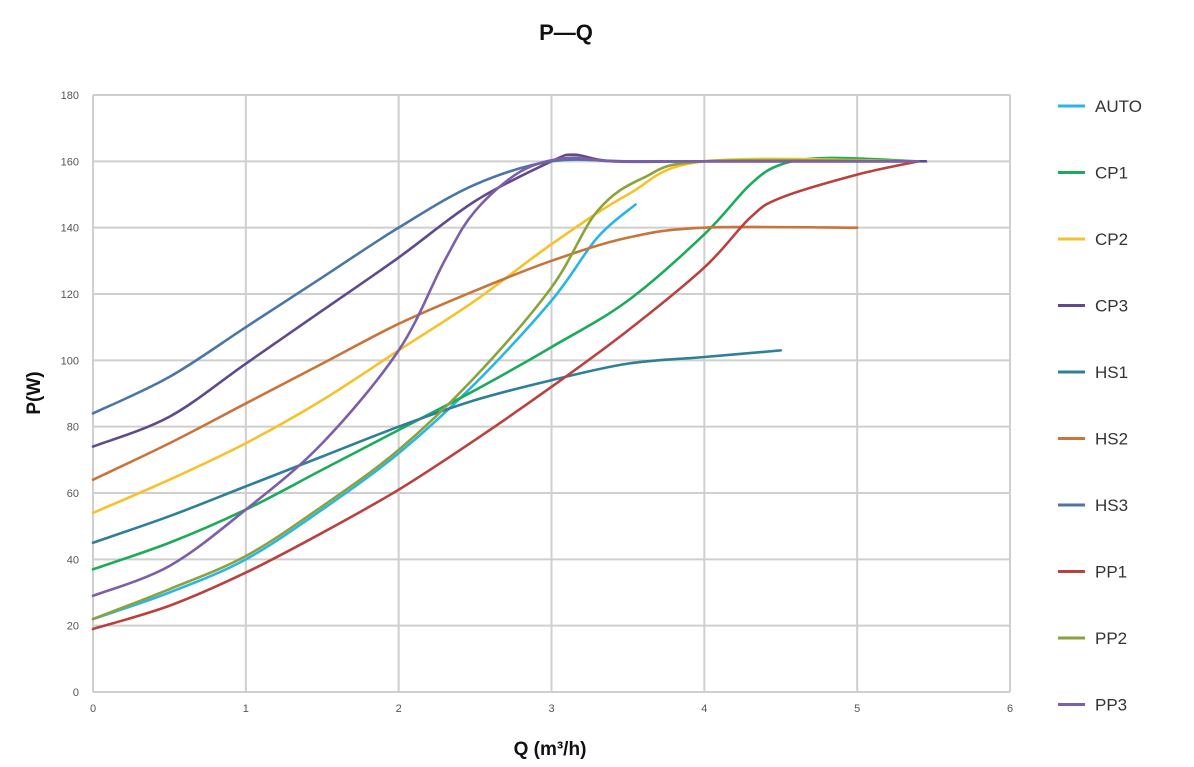 This screenshot has width=1194, height=767. Describe the element at coordinates (1111, 705) in the screenshot. I see `legend-label: PP3` at that location.